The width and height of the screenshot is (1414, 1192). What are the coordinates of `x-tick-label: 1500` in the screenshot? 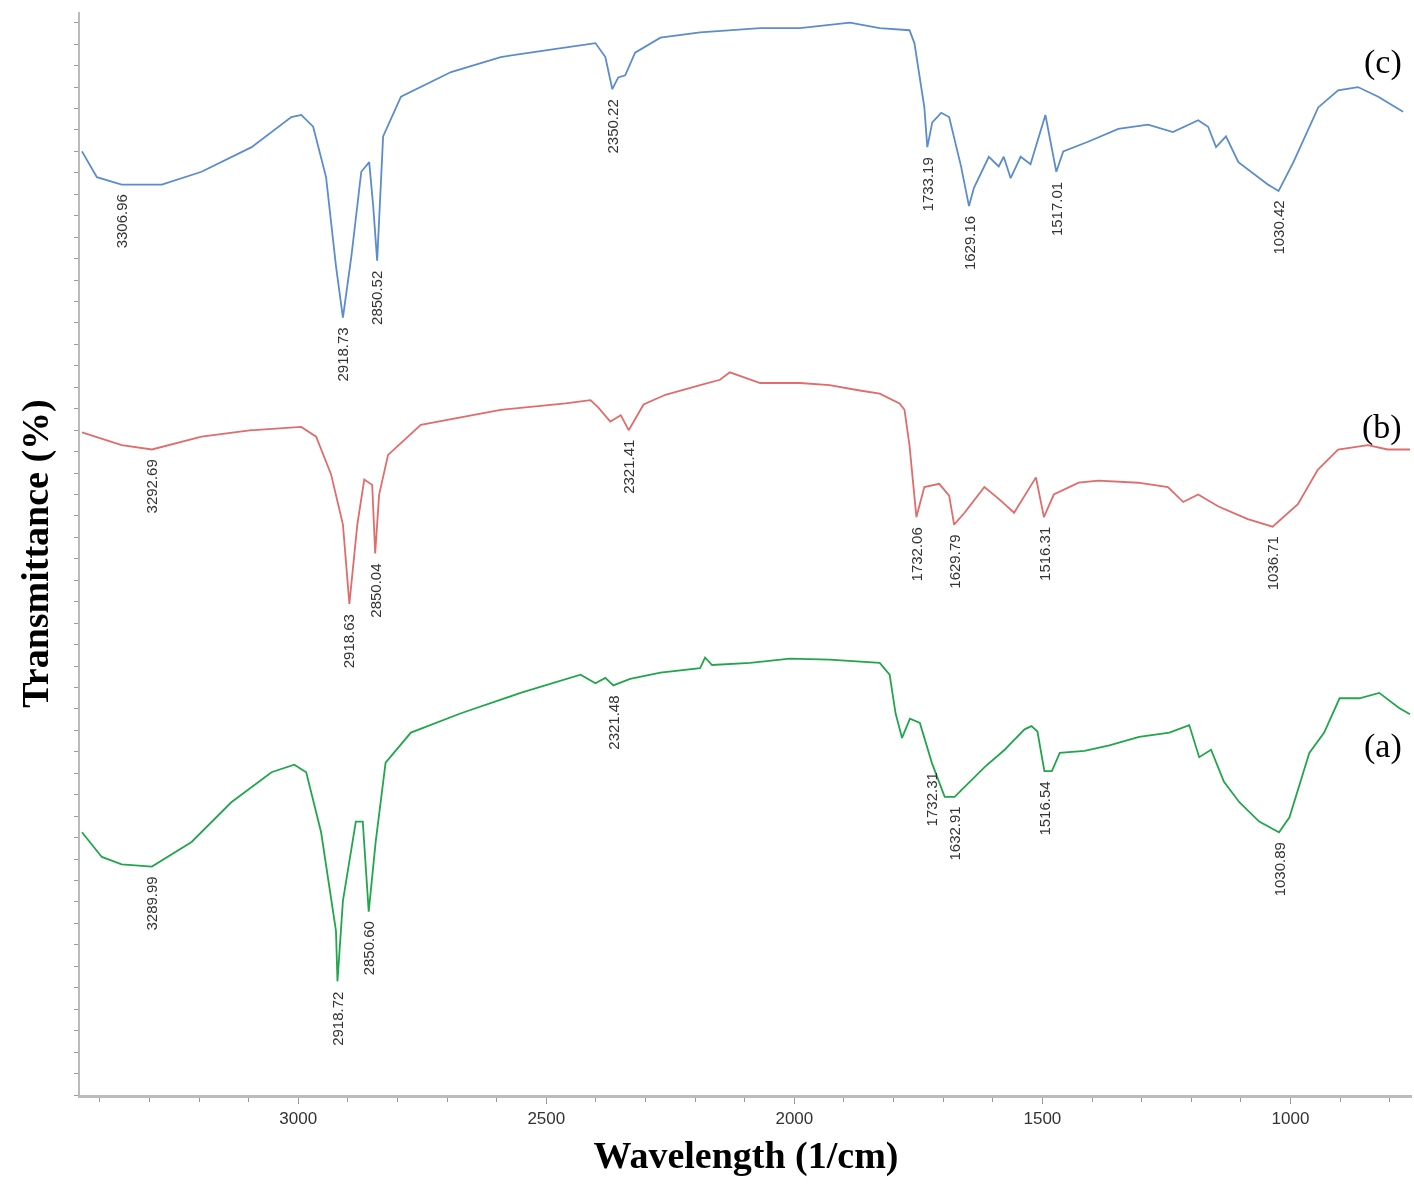 It's located at (1042, 1119).